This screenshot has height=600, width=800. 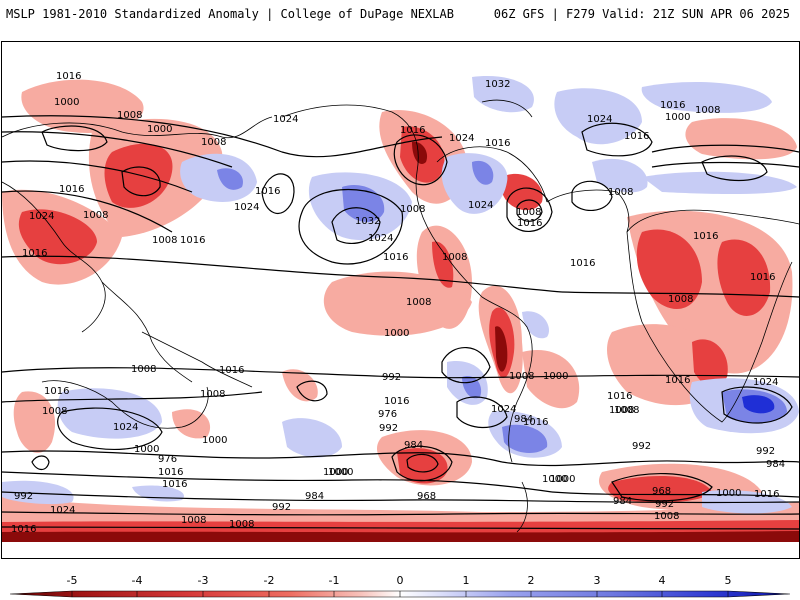 I want to click on colorbar-tick-label: -4, so click(x=137, y=580).